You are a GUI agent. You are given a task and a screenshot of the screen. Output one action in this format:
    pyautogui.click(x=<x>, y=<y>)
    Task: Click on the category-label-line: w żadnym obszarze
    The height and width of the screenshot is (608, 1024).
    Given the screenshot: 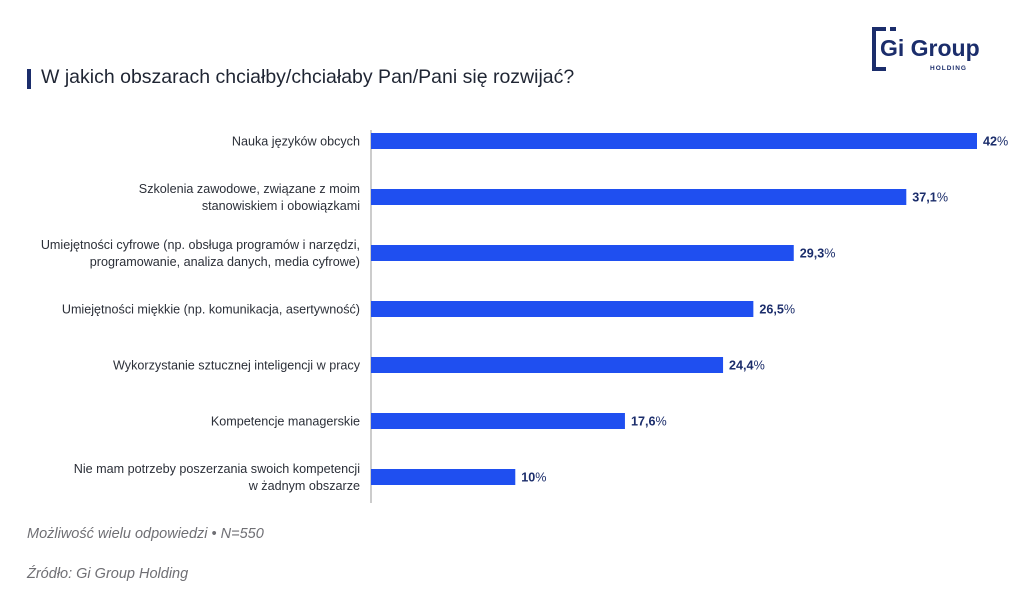 What is the action you would take?
    pyautogui.click(x=304, y=486)
    